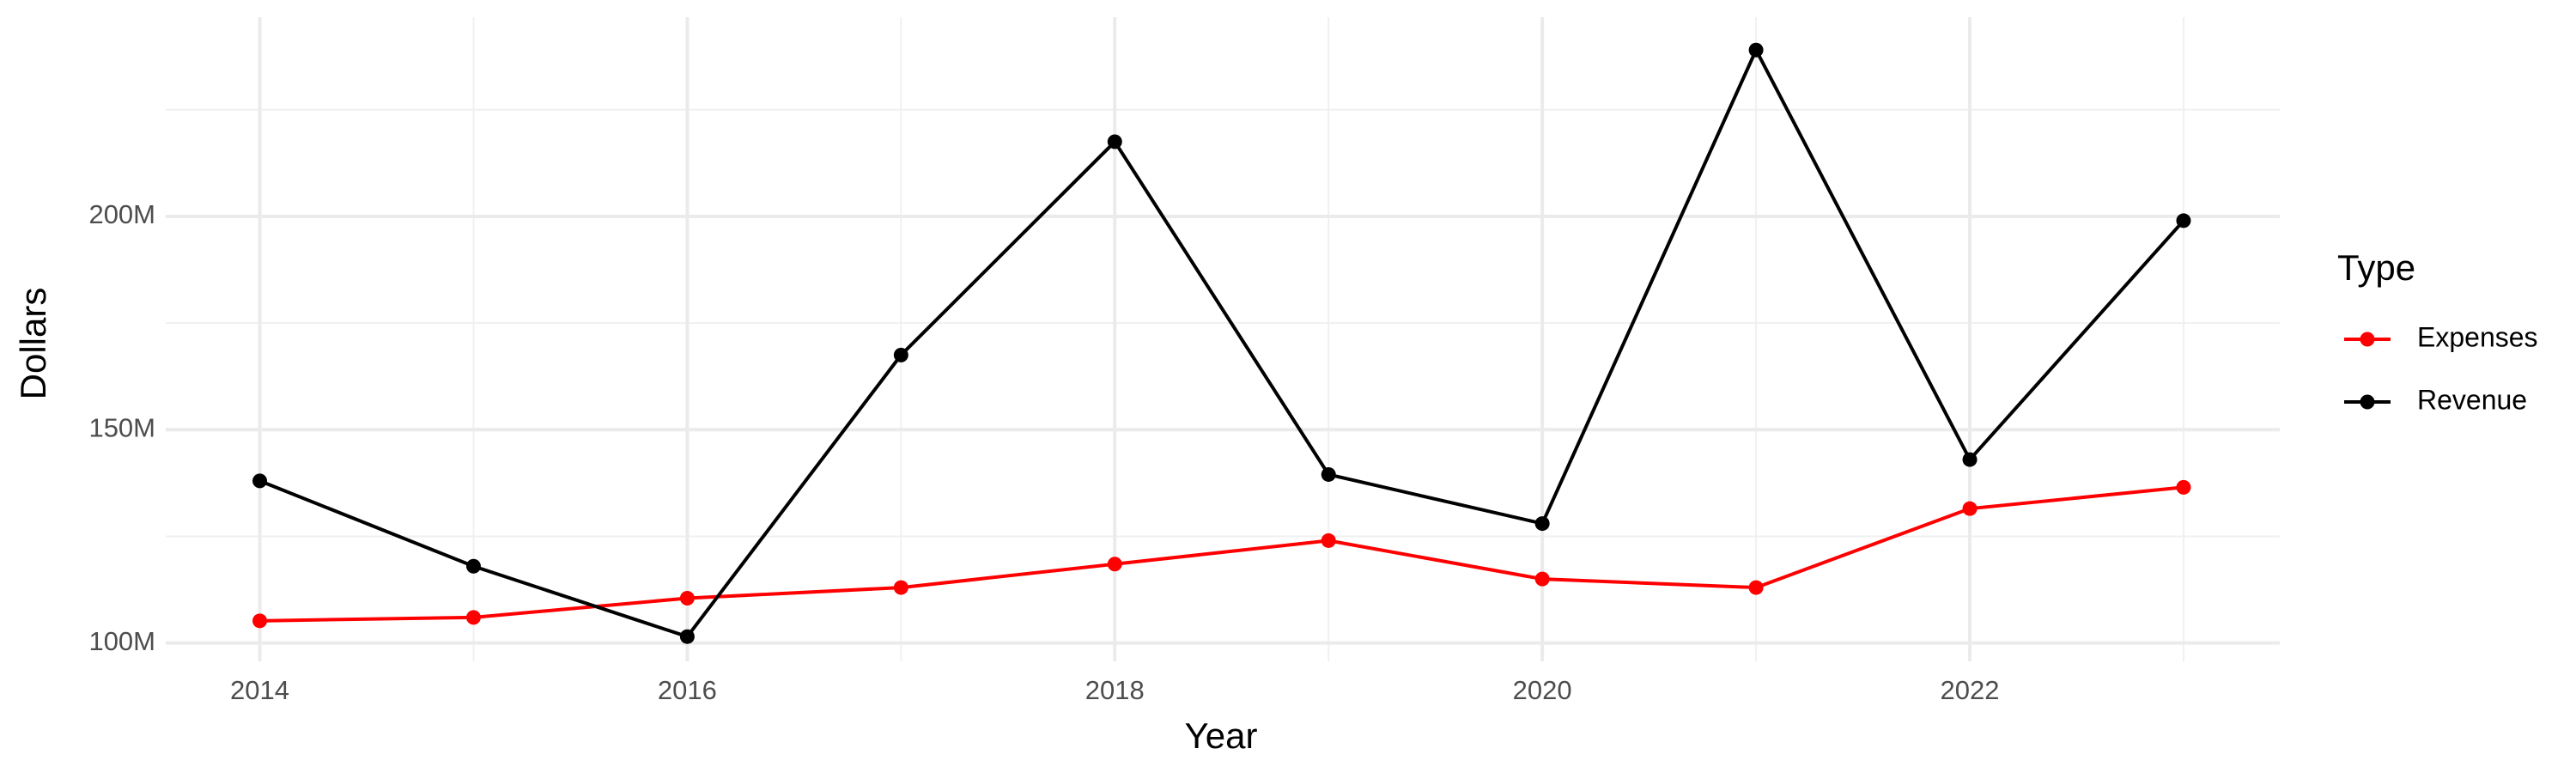  What do you see at coordinates (2376, 267) in the screenshot?
I see `legend-title: Type` at bounding box center [2376, 267].